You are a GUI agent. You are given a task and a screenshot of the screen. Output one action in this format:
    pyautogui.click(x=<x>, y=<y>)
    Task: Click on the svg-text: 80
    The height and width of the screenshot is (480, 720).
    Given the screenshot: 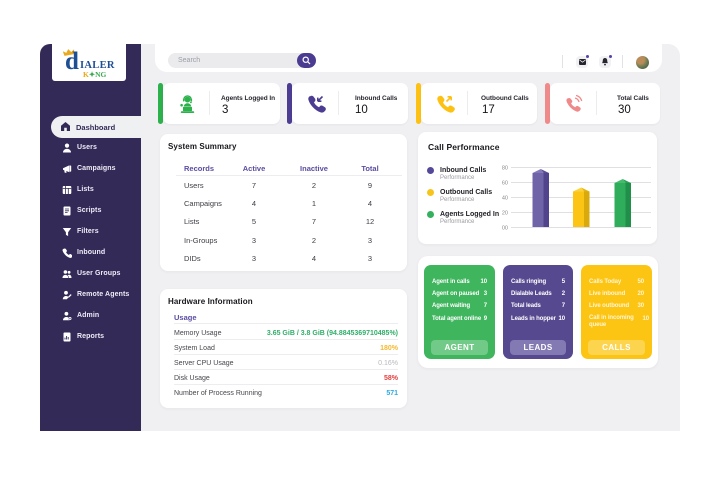 What is the action you would take?
    pyautogui.click(x=505, y=169)
    